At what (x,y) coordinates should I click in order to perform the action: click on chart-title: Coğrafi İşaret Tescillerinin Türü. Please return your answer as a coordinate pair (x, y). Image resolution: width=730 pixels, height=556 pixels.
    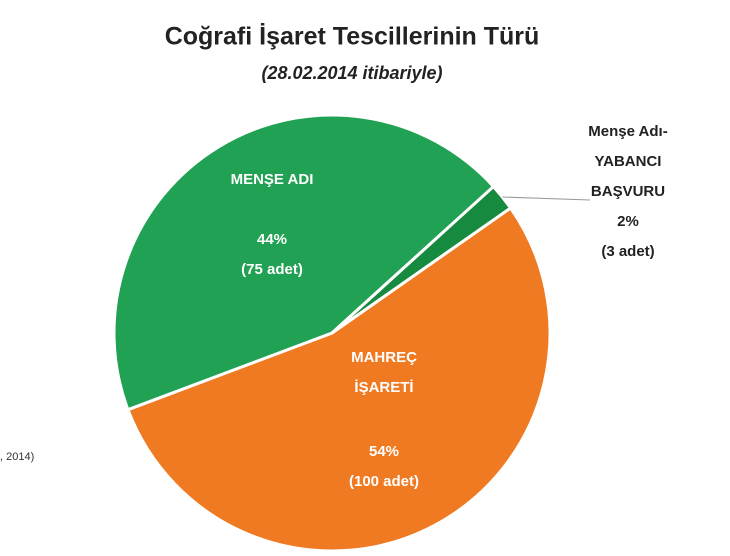
    Looking at the image, I should click on (352, 37).